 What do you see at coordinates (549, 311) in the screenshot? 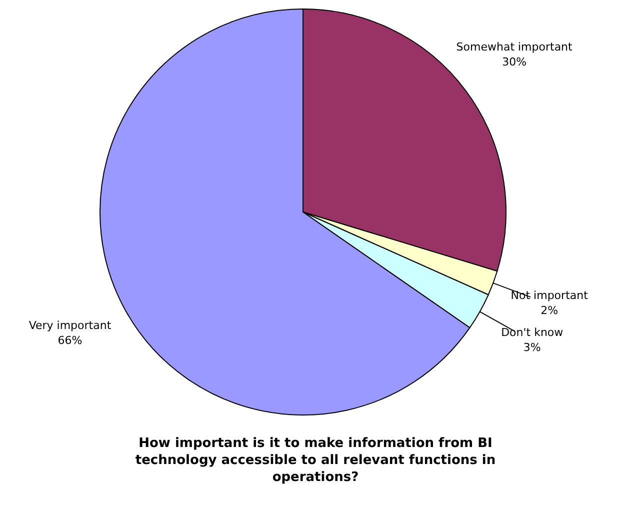
I see `data-label: 2%` at bounding box center [549, 311].